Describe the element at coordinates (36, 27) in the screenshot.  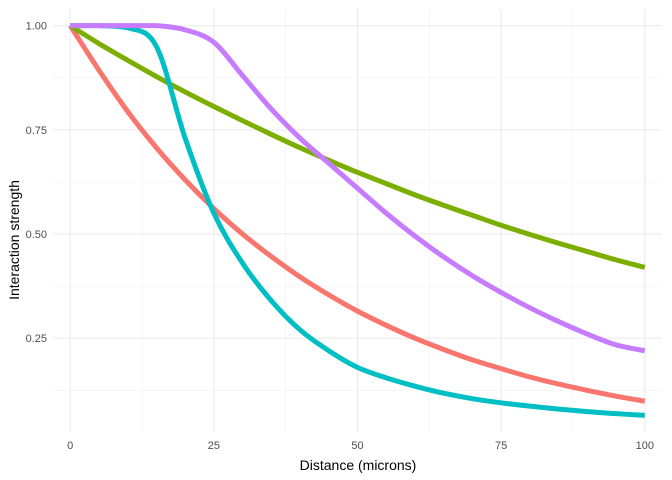
I see `y-tick-label: 1.00` at that location.